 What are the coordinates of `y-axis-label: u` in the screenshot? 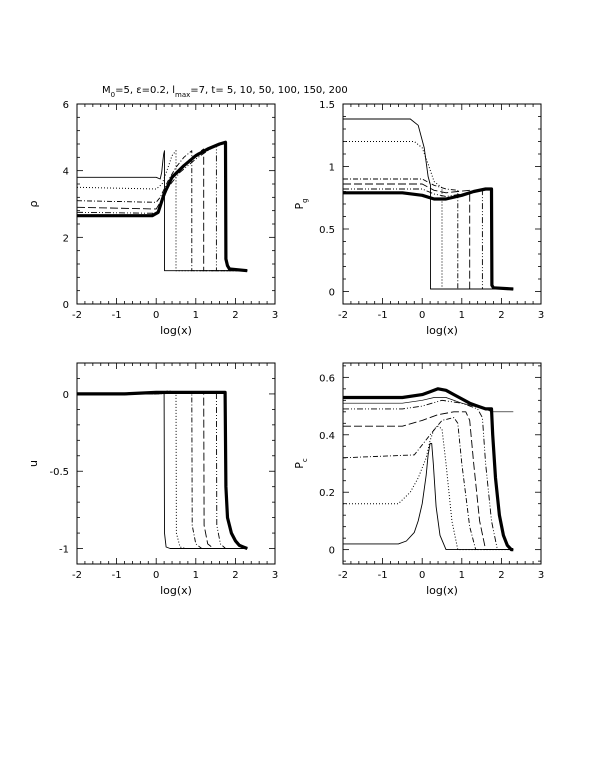 It's located at (33, 463).